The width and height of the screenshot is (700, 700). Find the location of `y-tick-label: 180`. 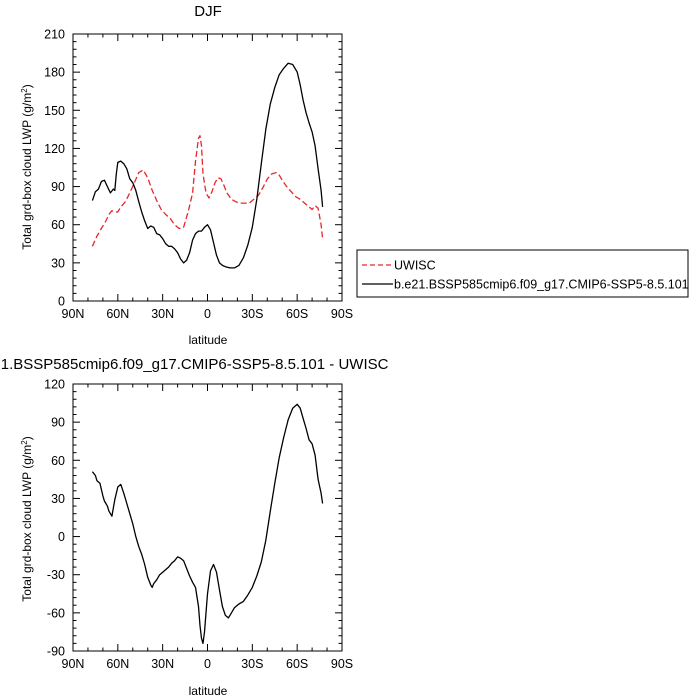

y-tick-label: 180 is located at coordinates (54, 73).